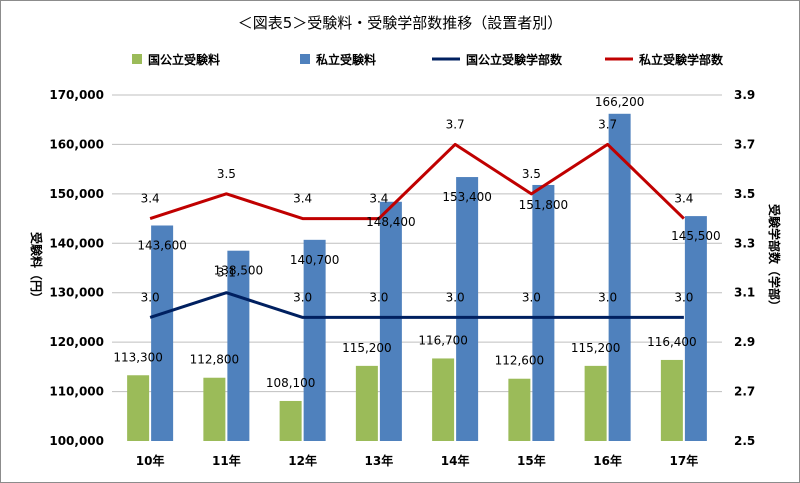 Image resolution: width=800 pixels, height=483 pixels. Describe the element at coordinates (744, 342) in the screenshot. I see `y-right-tick-label: 2.9` at that location.